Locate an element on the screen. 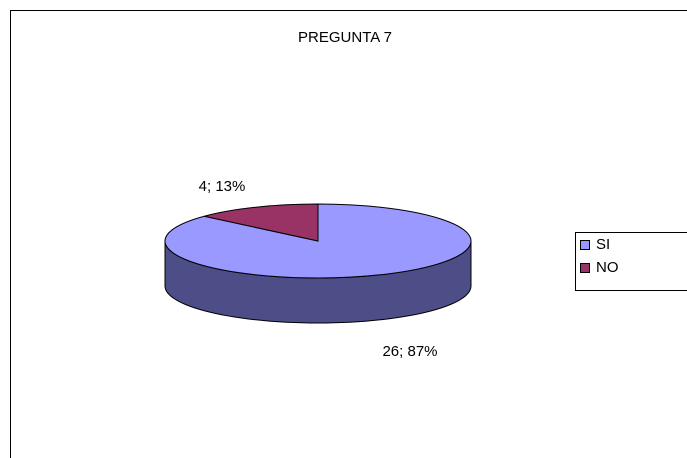 The height and width of the screenshot is (458, 687). slice is located at coordinates (261, 222).